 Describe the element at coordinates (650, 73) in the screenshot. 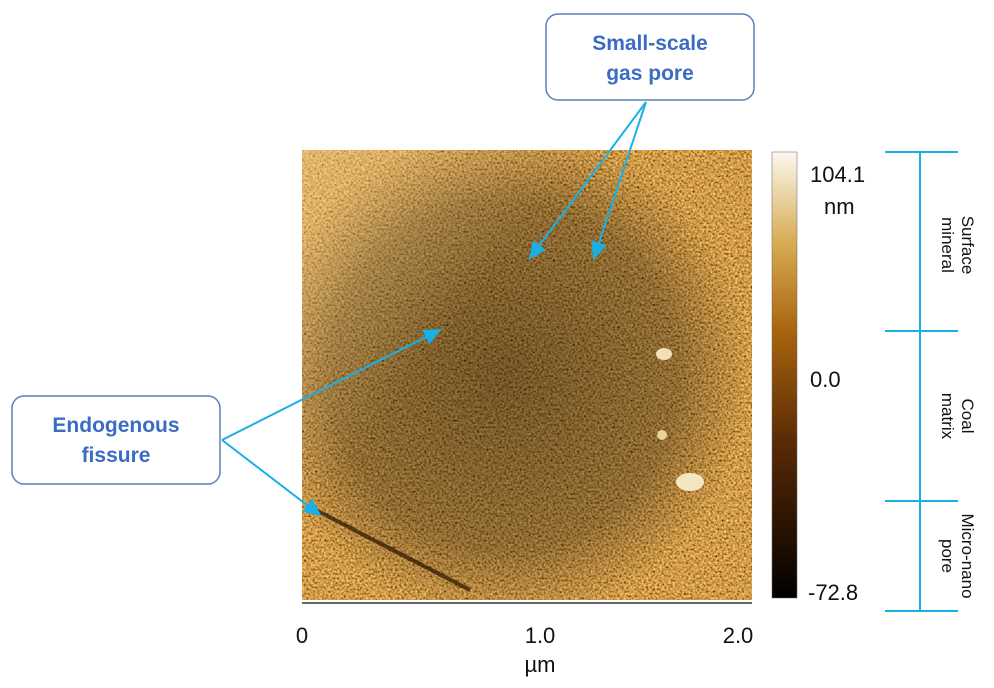

I see `callout-text: gas pore` at that location.